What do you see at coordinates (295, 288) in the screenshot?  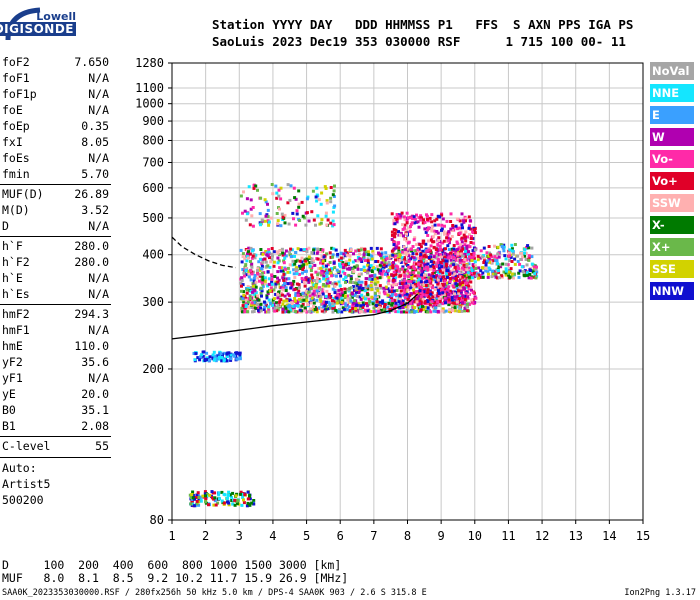 I see `trace-lines` at bounding box center [295, 288].